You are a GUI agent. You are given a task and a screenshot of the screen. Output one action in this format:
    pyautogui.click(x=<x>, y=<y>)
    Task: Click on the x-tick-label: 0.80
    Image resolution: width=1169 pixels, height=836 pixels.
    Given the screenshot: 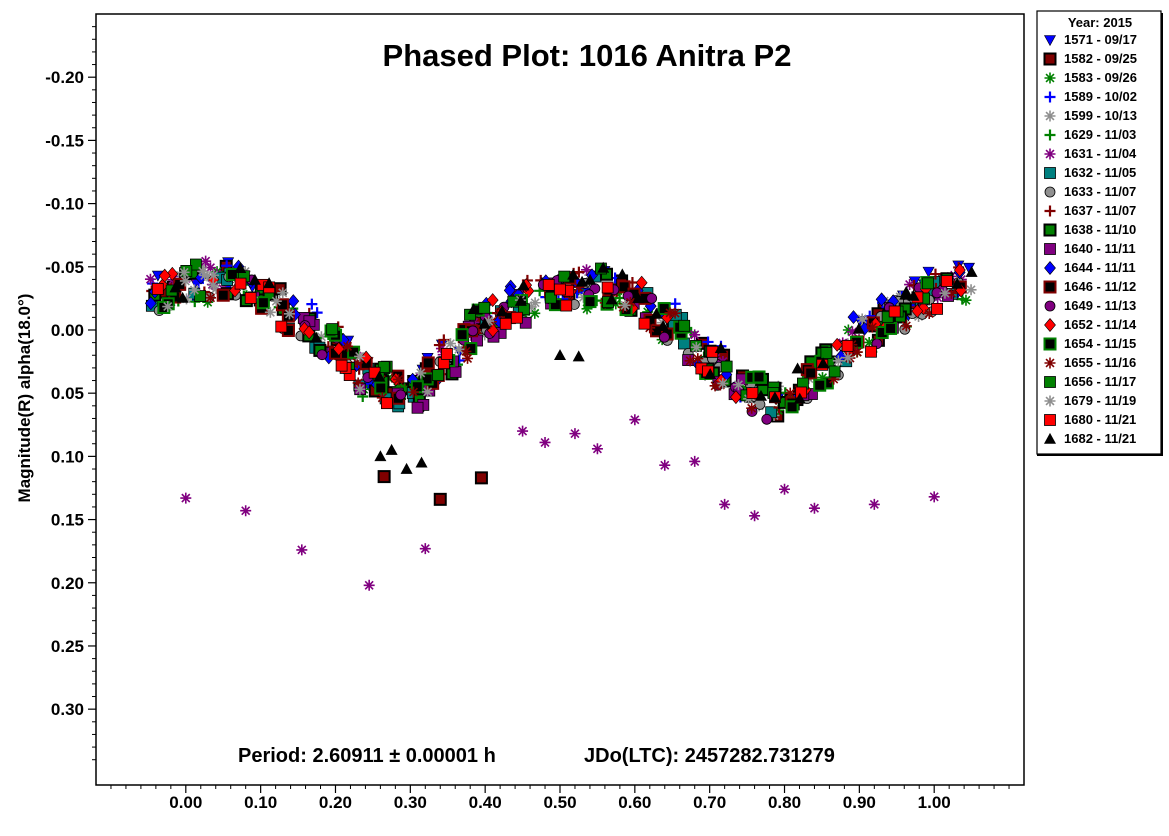 What is the action you would take?
    pyautogui.click(x=784, y=802)
    